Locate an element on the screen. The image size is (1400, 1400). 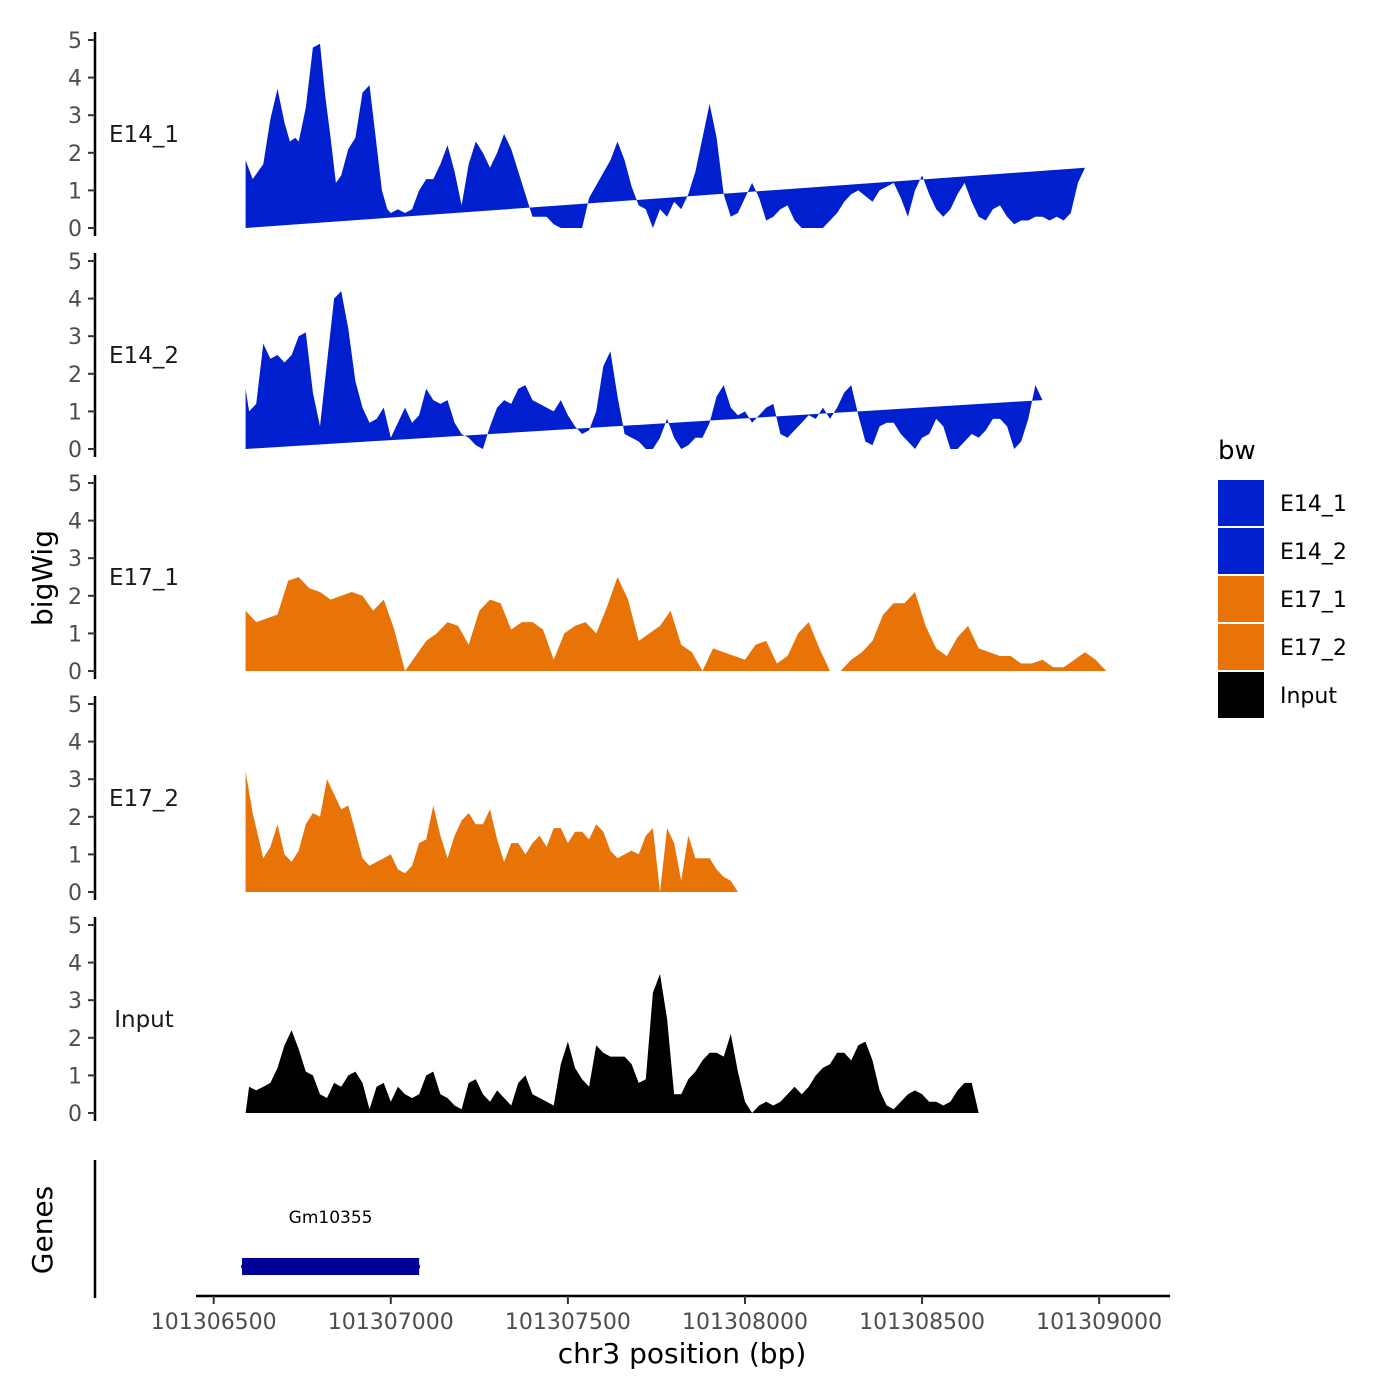
track-panel-e17-2: 0 1 2 3 4 5 E17_2 is located at coordinates (587, 799).